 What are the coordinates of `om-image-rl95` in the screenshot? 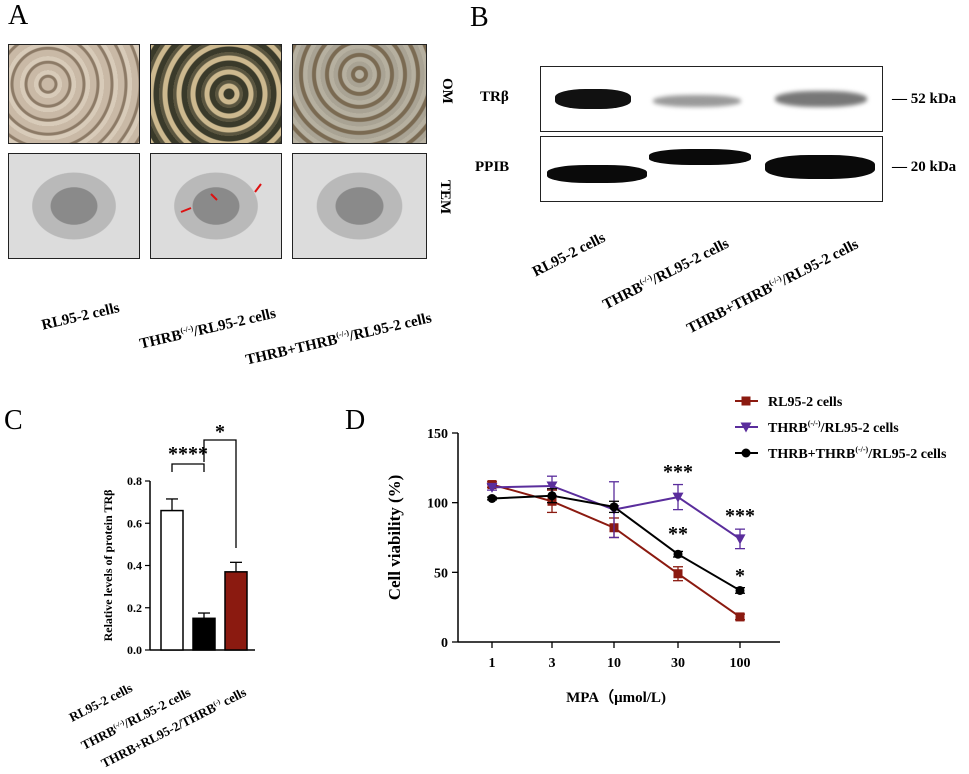 It's located at (74, 94).